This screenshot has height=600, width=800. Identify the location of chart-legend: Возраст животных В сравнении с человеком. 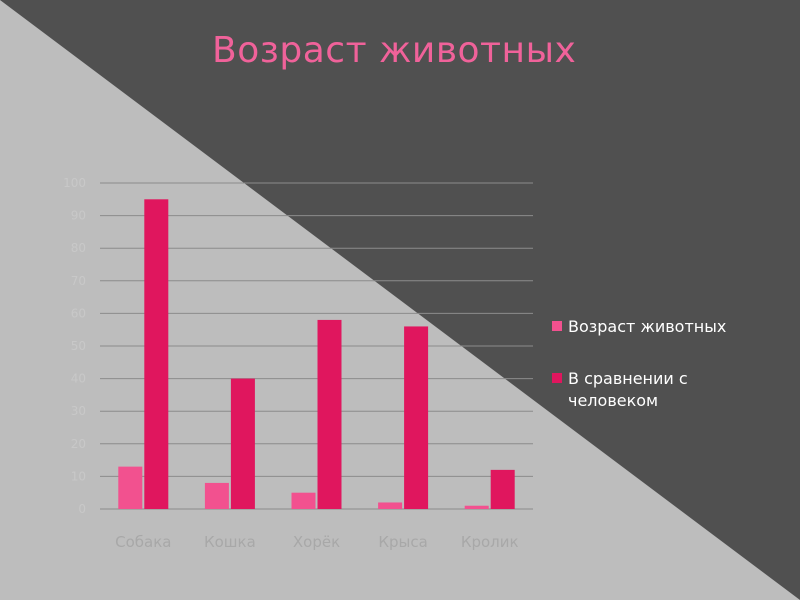
(667, 379).